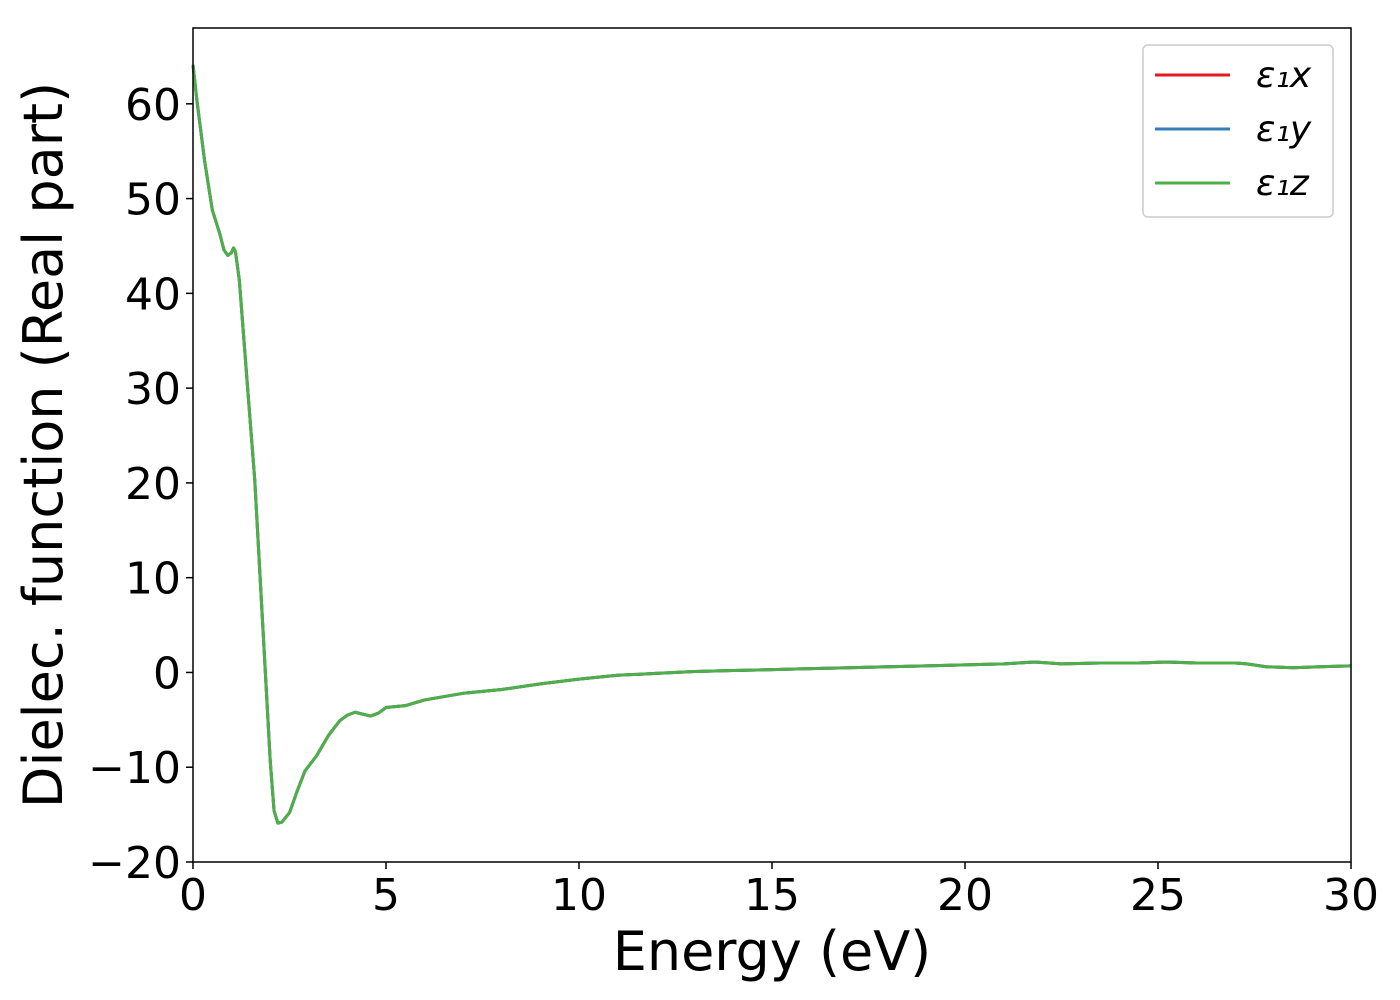 The width and height of the screenshot is (1400, 1000). I want to click on y-tick-label: 0, so click(167, 673).